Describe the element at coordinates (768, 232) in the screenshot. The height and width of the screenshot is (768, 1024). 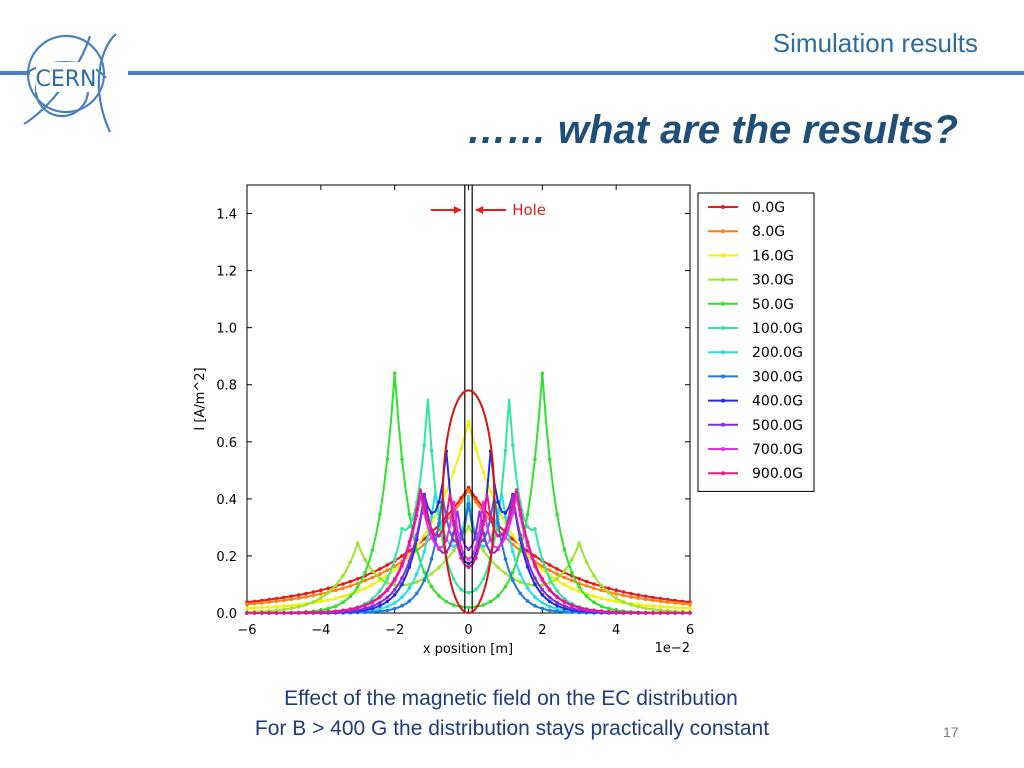
I see `legend-label: 8.0G` at that location.